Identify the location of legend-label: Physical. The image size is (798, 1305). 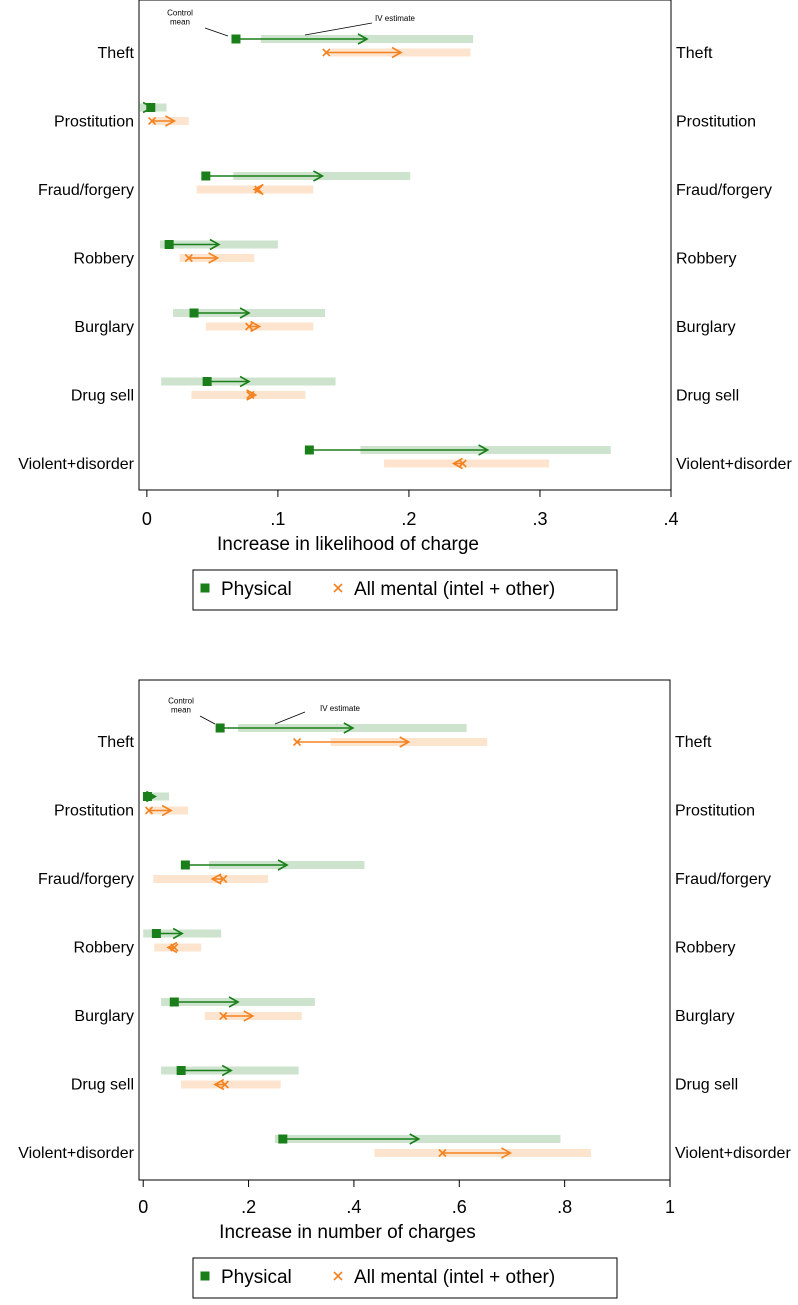
(256, 589).